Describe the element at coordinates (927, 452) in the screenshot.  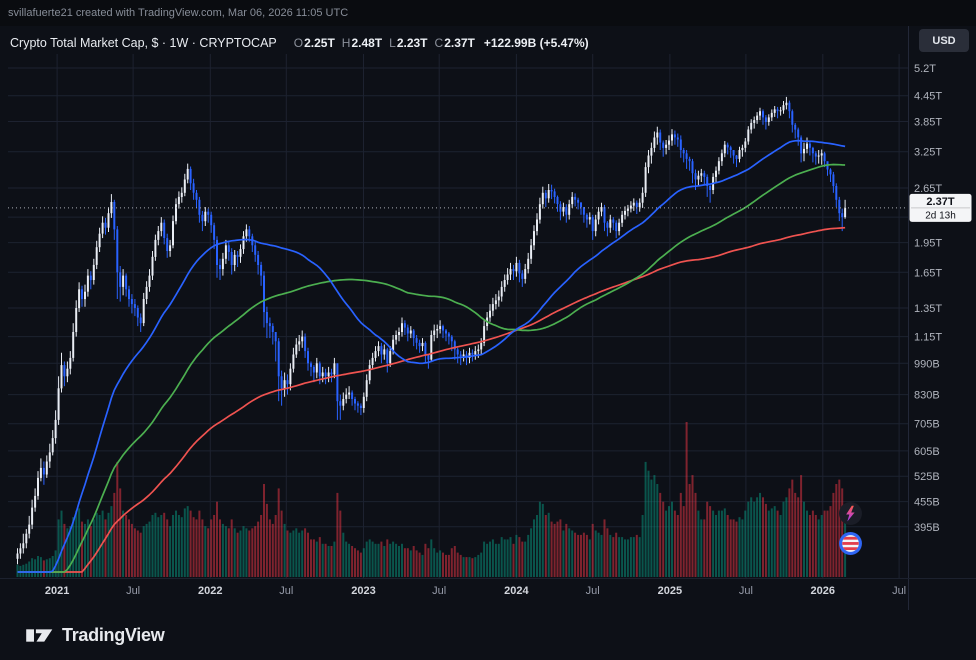
I see `svg-text: 605B` at that location.